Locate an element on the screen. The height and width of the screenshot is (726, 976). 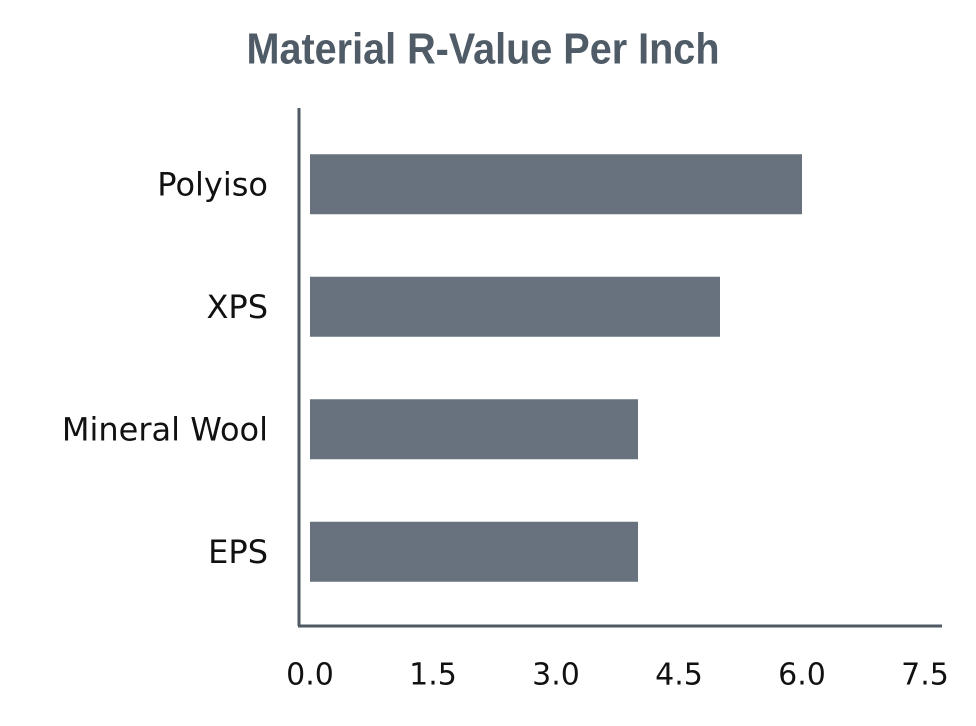
x-tick-label: 7.5 is located at coordinates (925, 675).